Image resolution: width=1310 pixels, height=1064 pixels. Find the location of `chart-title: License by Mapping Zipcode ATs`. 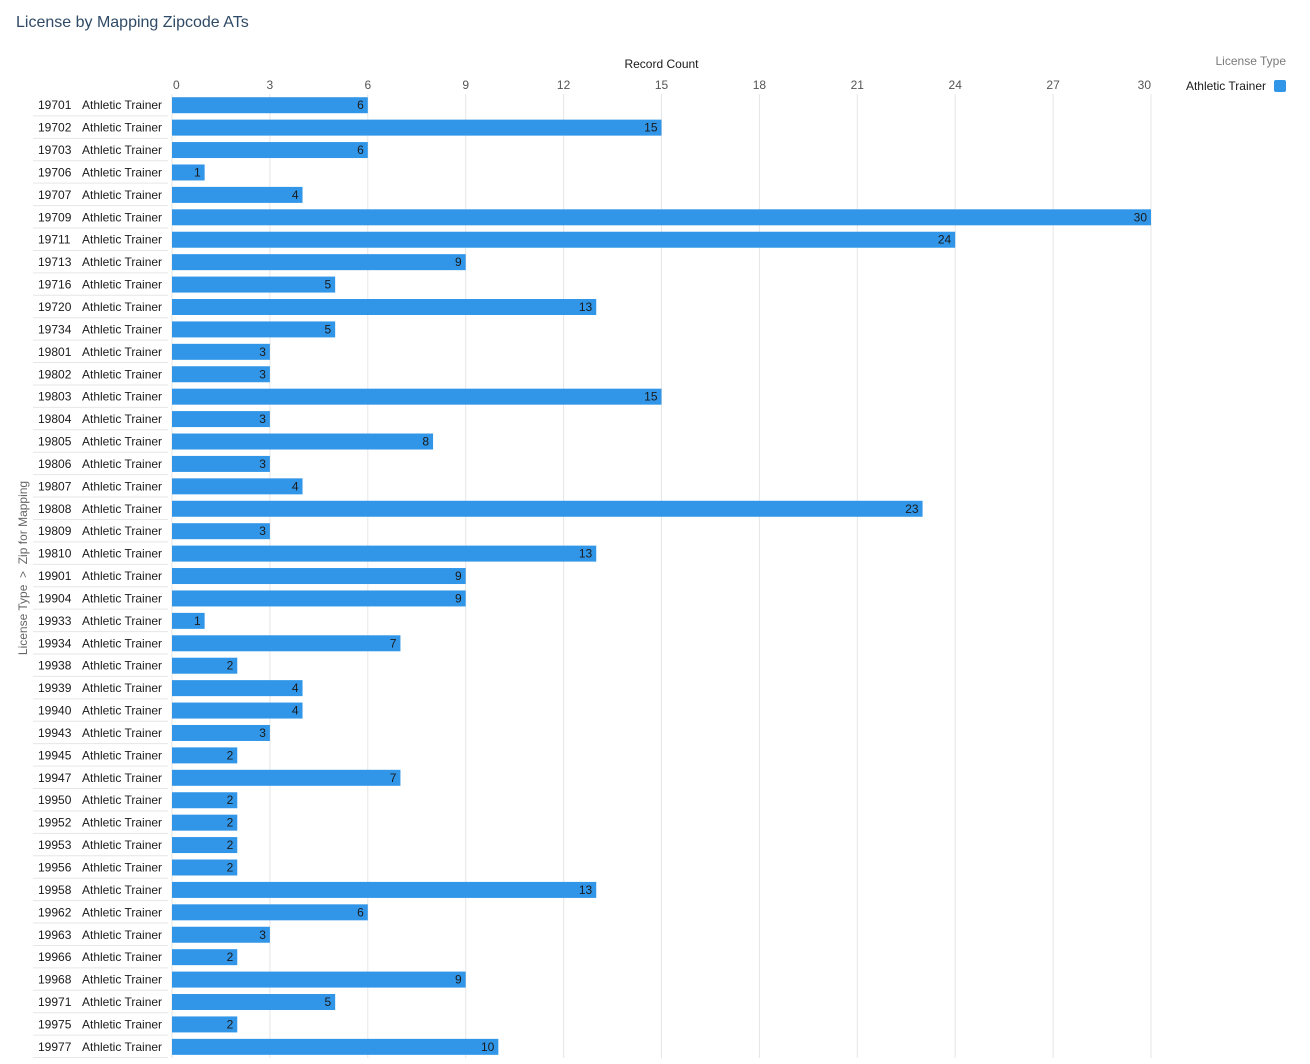

chart-title: License by Mapping Zipcode ATs is located at coordinates (132, 22).